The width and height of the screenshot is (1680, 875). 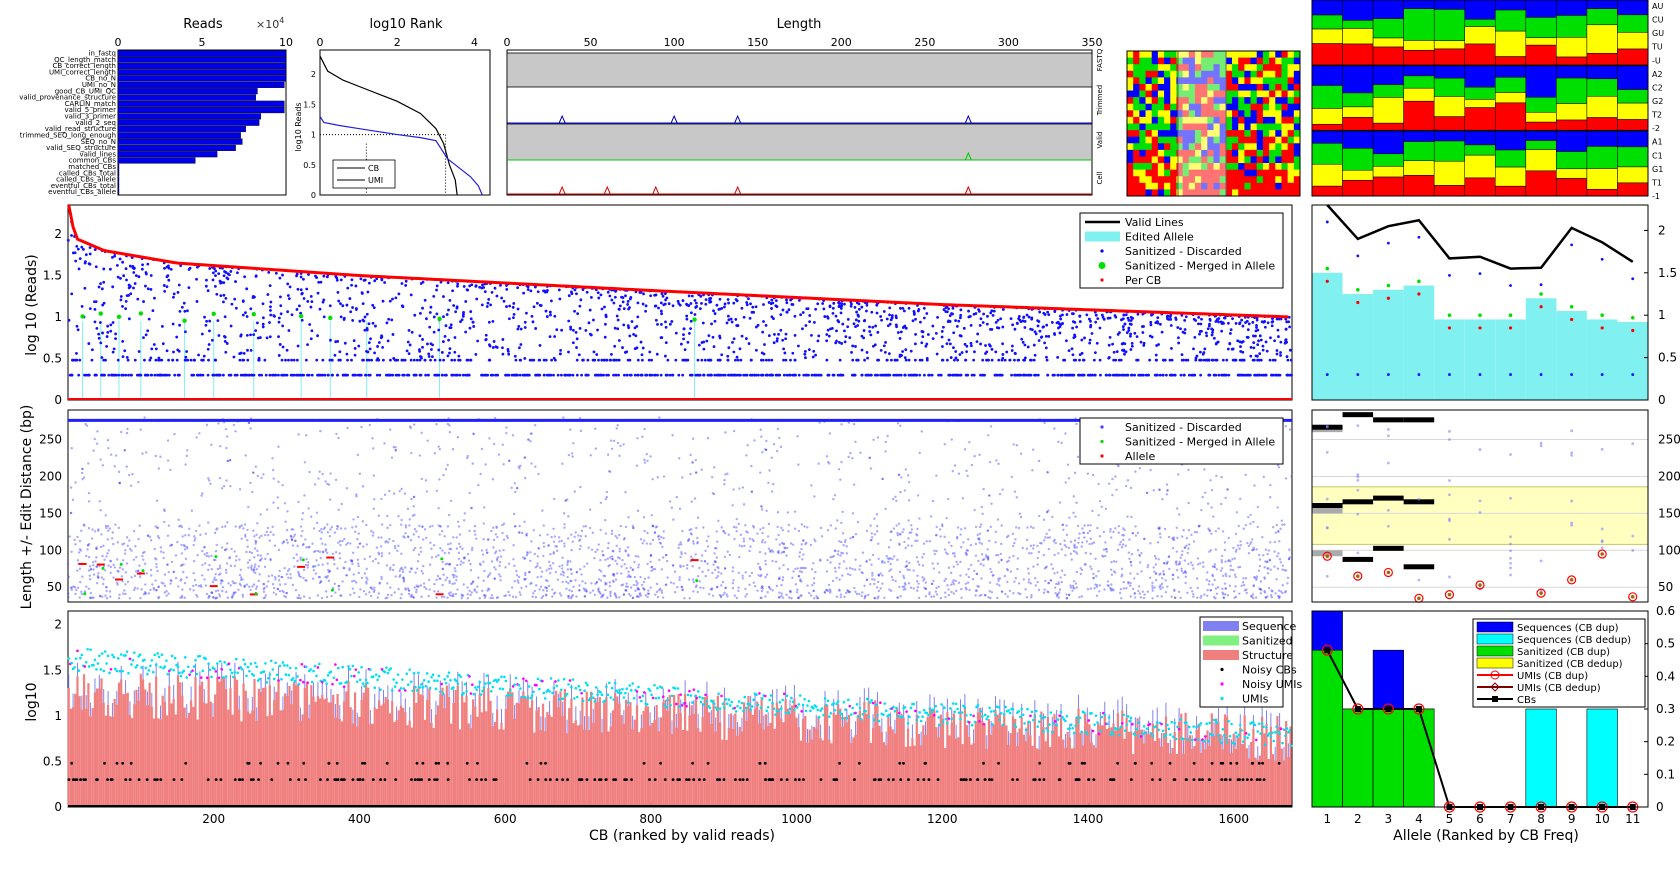 What do you see at coordinates (320, 42) in the screenshot?
I see `rank-tick-label: 0` at bounding box center [320, 42].